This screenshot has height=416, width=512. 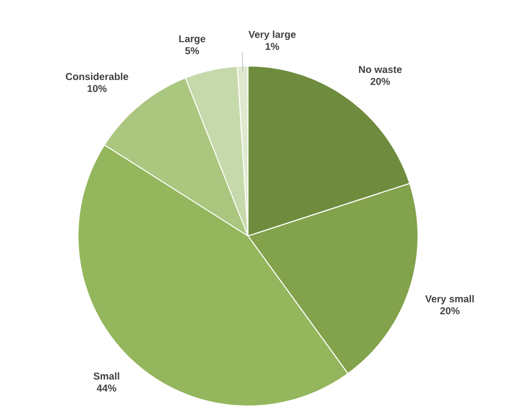 I want to click on data-label: 10%, so click(x=97, y=88).